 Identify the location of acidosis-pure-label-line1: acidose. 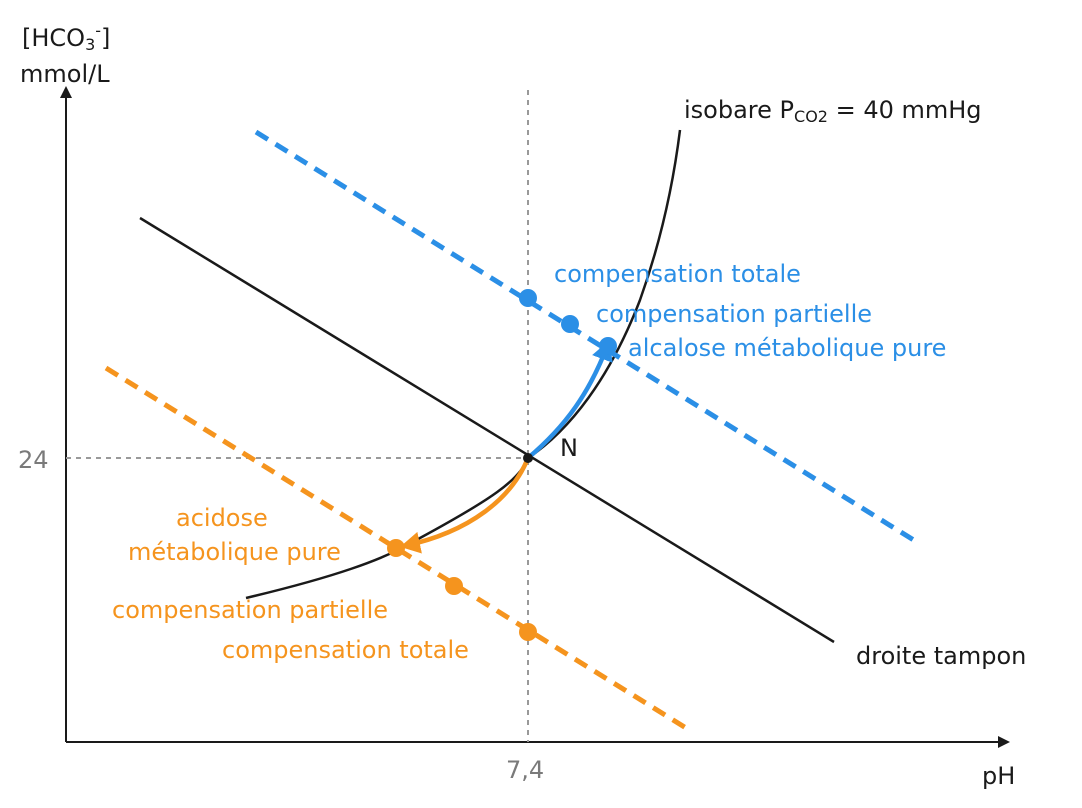
(222, 518).